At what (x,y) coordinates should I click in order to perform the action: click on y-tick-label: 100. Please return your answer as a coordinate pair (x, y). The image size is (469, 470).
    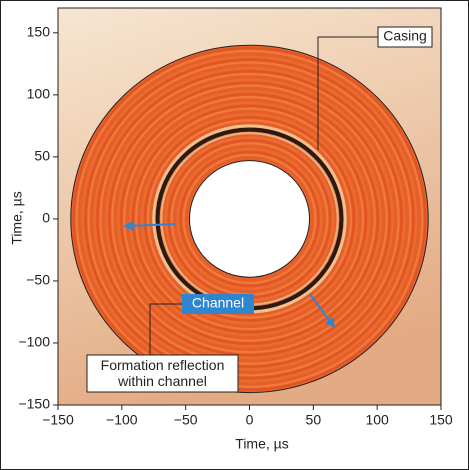
    Looking at the image, I should click on (39, 94).